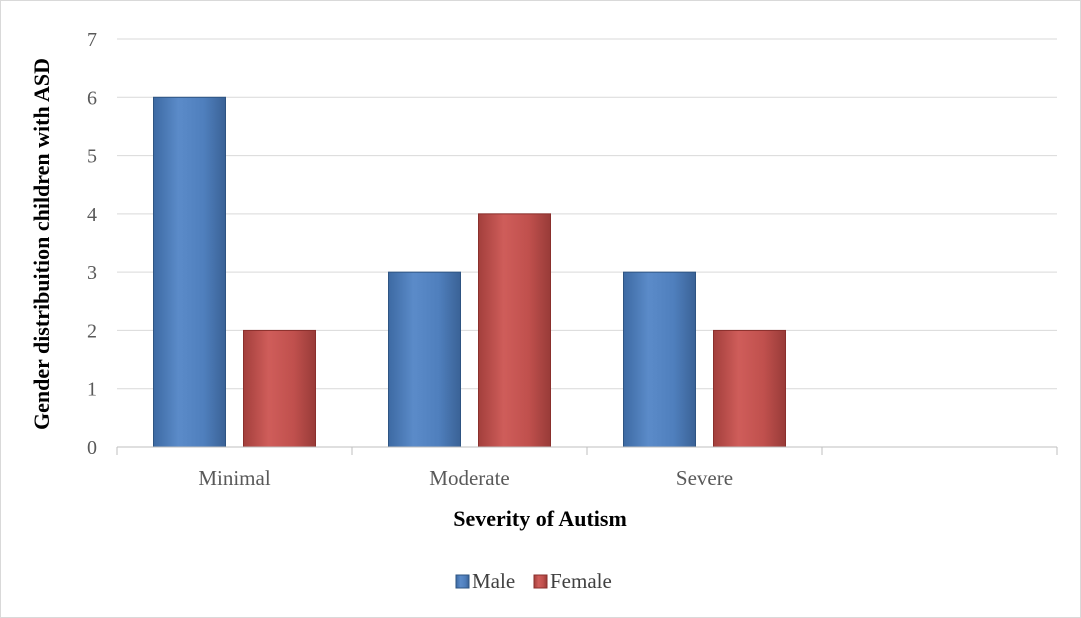 The height and width of the screenshot is (618, 1081). What do you see at coordinates (92, 244) in the screenshot?
I see `y-axis-ticks: 0 1 2 3 4 5 6 7` at bounding box center [92, 244].